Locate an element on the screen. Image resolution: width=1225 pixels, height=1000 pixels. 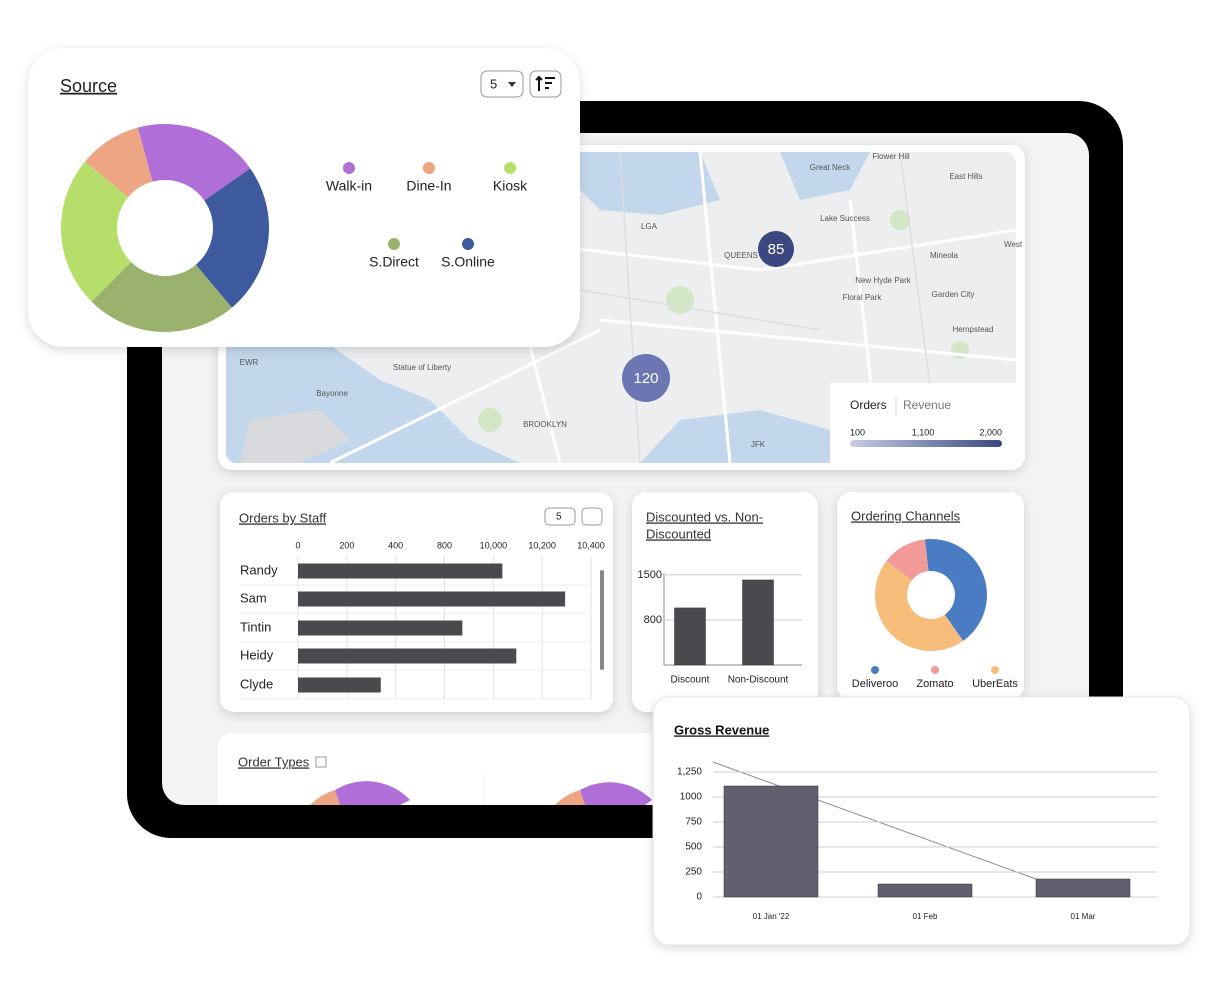
place-label: Floral Park is located at coordinates (863, 297).